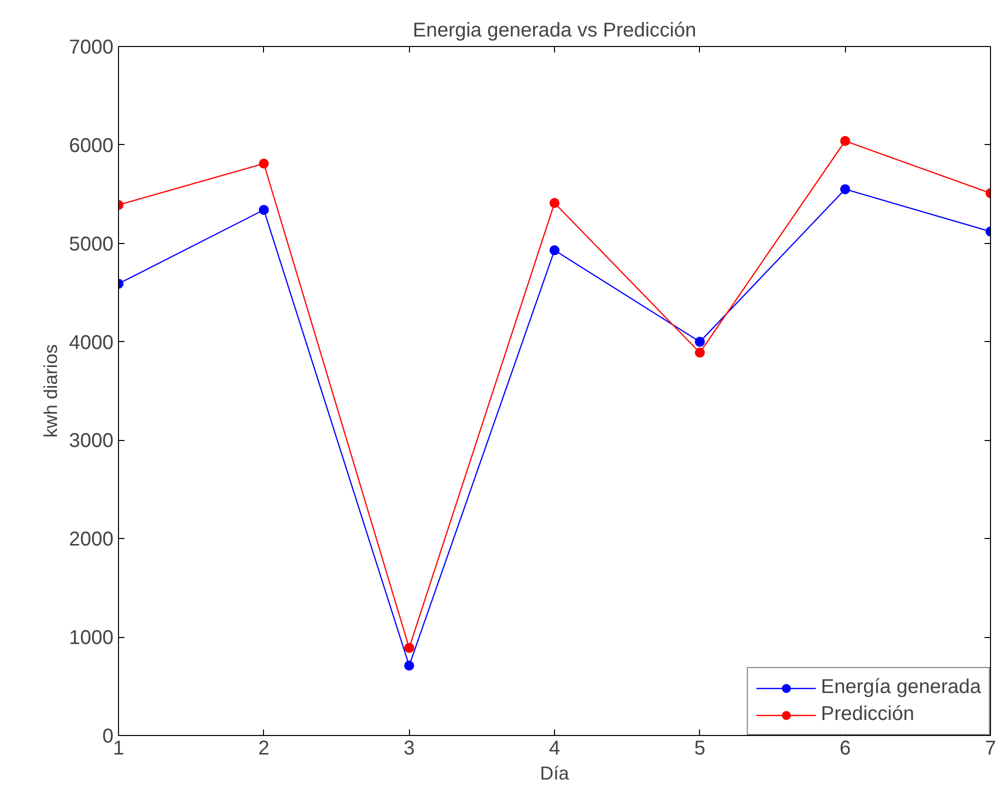 The height and width of the screenshot is (805, 996). What do you see at coordinates (51, 391) in the screenshot?
I see `y-axis-title: kwh diarios` at bounding box center [51, 391].